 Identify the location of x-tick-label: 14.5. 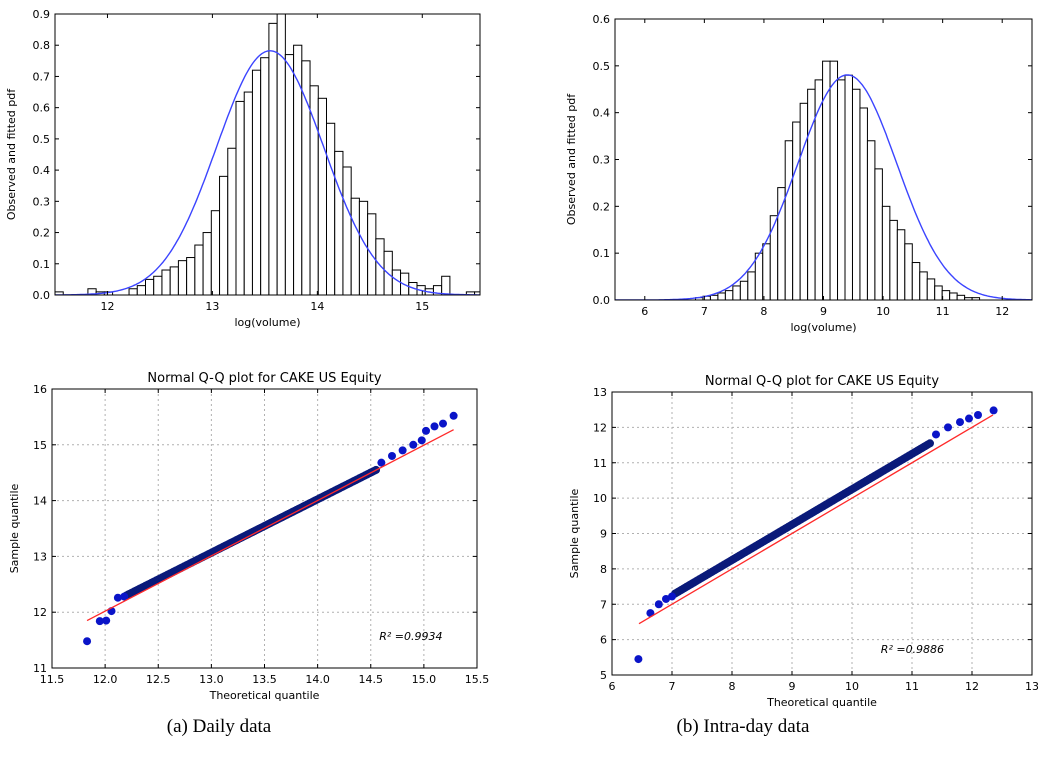
(371, 679).